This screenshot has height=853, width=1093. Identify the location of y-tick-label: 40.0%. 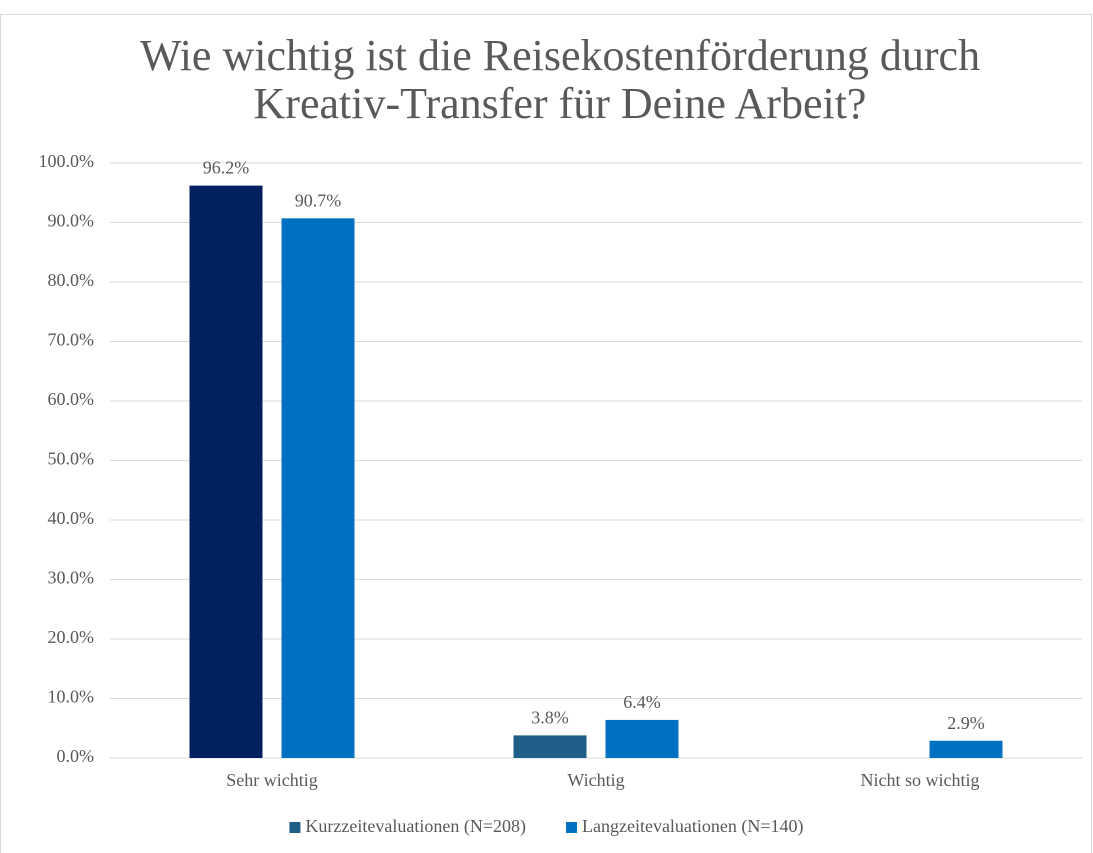
(71, 518).